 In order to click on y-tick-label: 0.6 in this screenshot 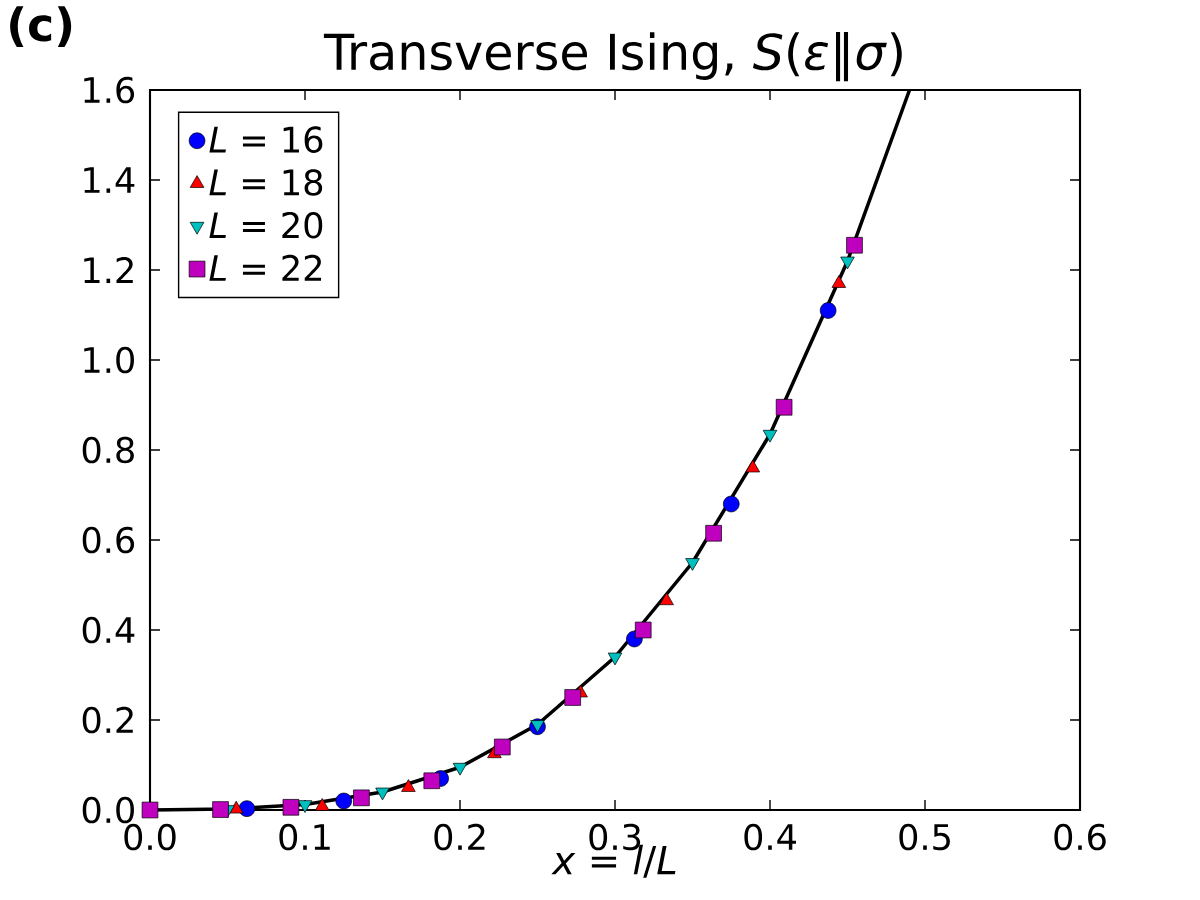, I will do `click(108, 540)`.